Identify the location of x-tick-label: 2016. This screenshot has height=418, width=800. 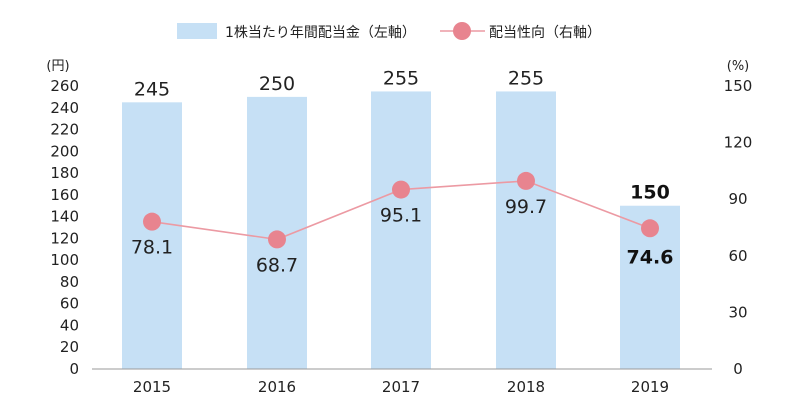
(277, 387).